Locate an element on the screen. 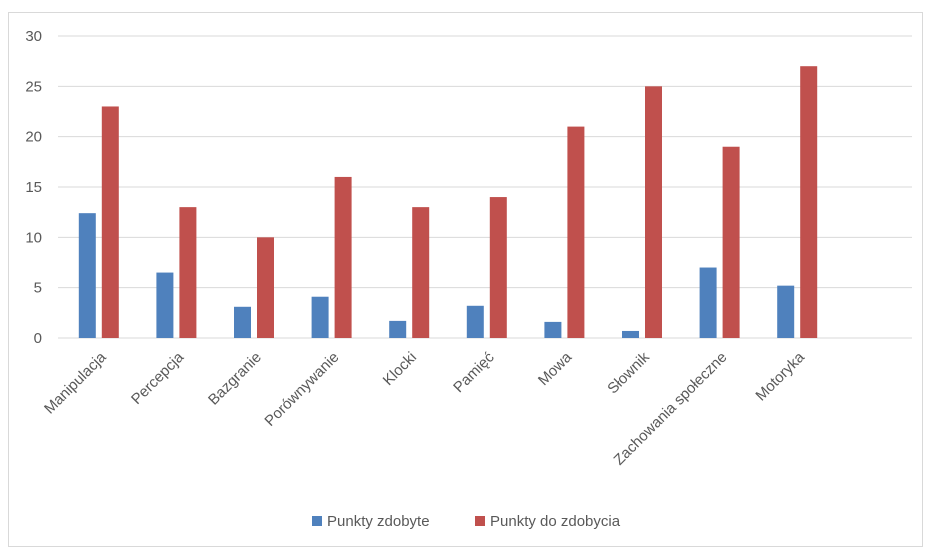 The height and width of the screenshot is (549, 927). y-axis-ticks: 0 5 10 15 20 25 30 is located at coordinates (33, 187).